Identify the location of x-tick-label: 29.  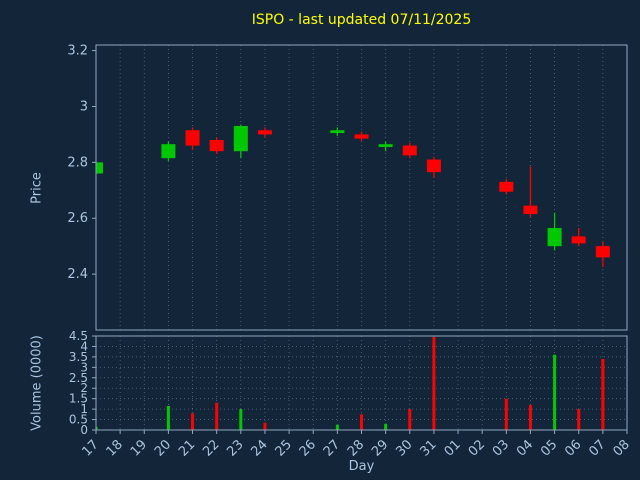
(380, 448).